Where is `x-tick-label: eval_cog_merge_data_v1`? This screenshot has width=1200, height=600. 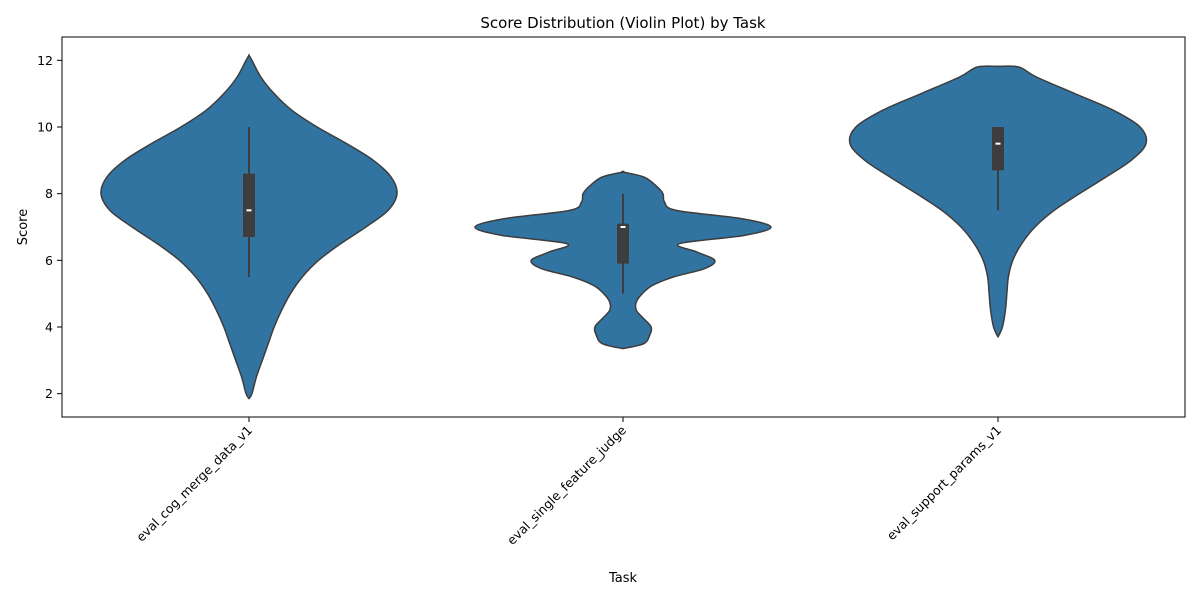
x-tick-label: eval_cog_merge_data_v1 is located at coordinates (194, 484).